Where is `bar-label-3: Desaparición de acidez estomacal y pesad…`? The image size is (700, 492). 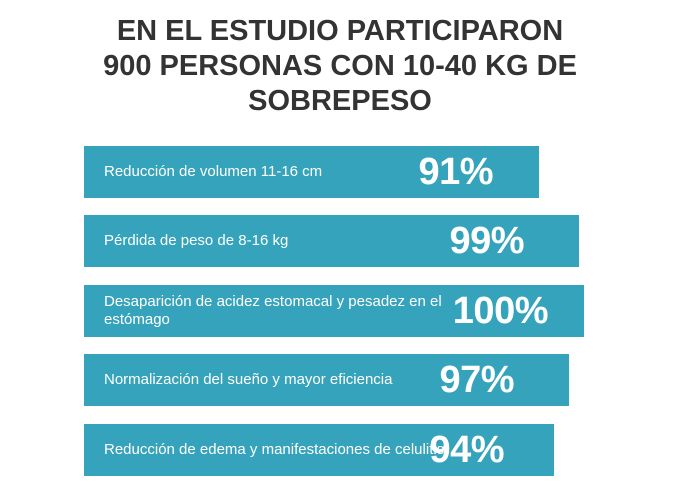 bar-label-3: Desaparición de acidez estomacal y pesad… is located at coordinates (273, 310).